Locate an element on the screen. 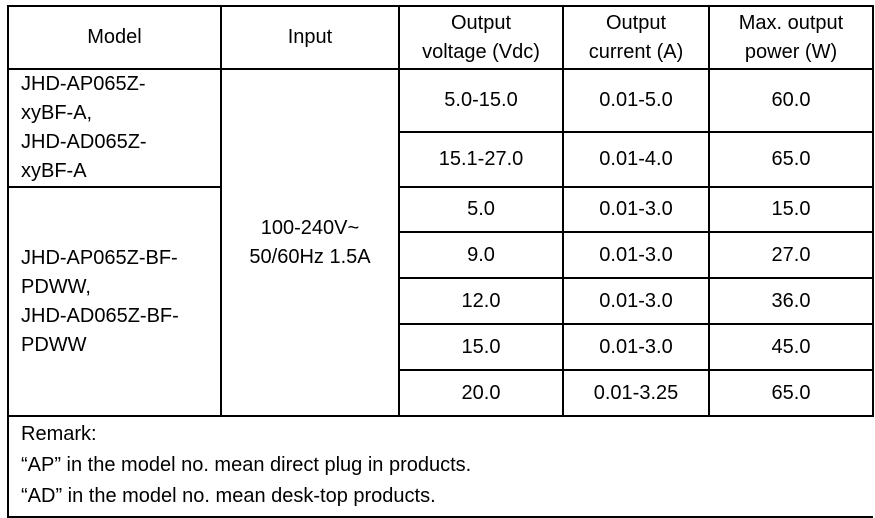 This screenshot has height=518, width=875. table-row: 12.0 0.01-3.0 36.0 is located at coordinates (441, 301).